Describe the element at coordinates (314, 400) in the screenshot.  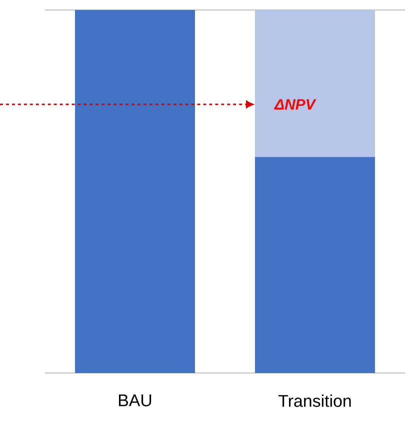
I see `x-tick-label: Transition` at that location.